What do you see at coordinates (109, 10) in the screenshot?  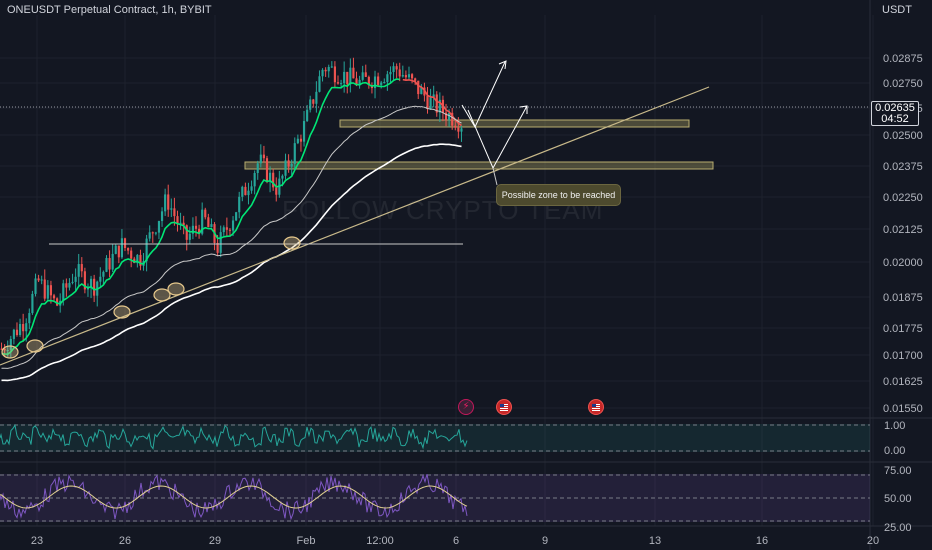 I see `symbol-title: ONEUSDT Perpetual Contract, 1h, BYBIT` at bounding box center [109, 10].